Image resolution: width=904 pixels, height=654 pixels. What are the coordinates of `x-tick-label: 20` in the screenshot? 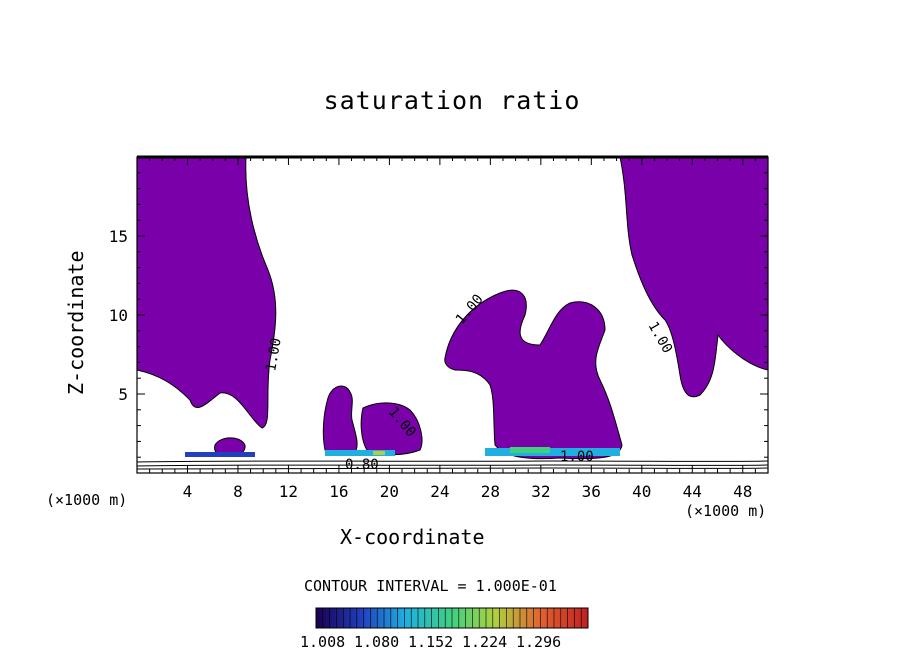 It's located at (389, 491).